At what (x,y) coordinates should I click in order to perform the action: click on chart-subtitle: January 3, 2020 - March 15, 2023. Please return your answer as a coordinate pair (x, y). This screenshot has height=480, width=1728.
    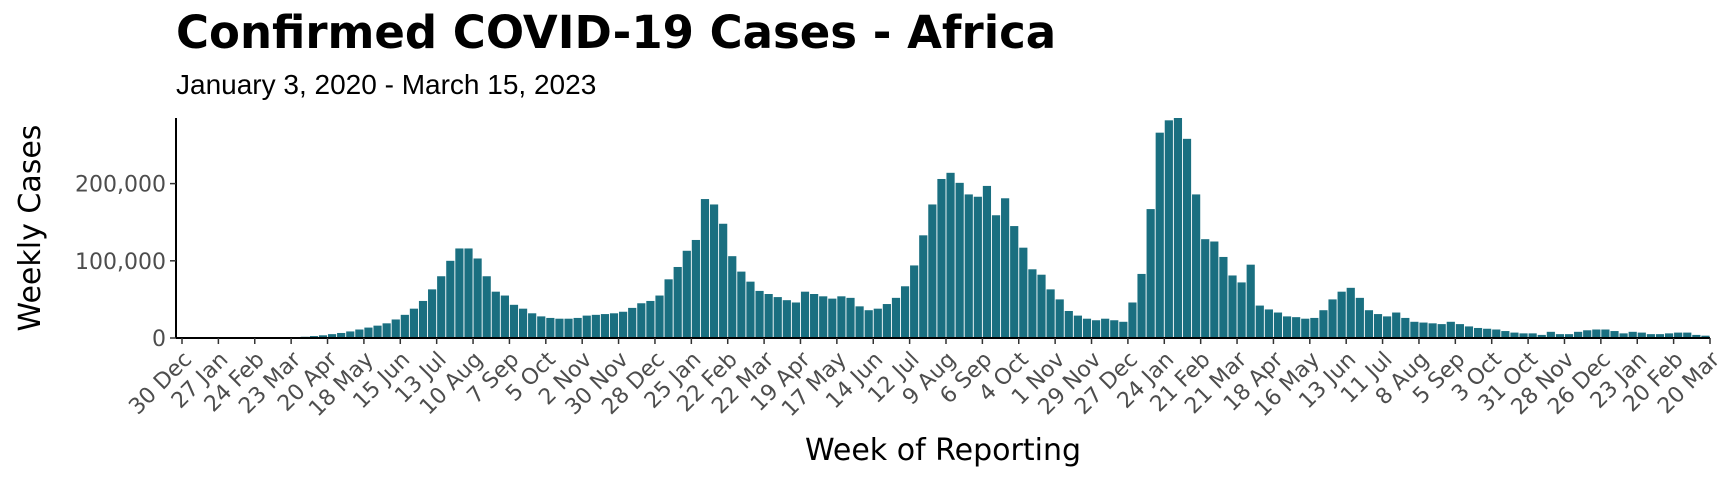
    Looking at the image, I should click on (386, 84).